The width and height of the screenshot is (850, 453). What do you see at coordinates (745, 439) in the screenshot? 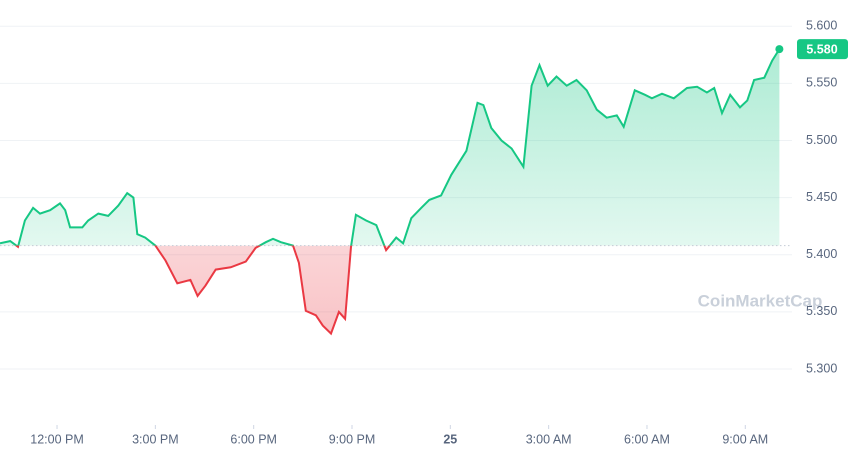
I see `x-tick-label: 9:00 AM` at bounding box center [745, 439].